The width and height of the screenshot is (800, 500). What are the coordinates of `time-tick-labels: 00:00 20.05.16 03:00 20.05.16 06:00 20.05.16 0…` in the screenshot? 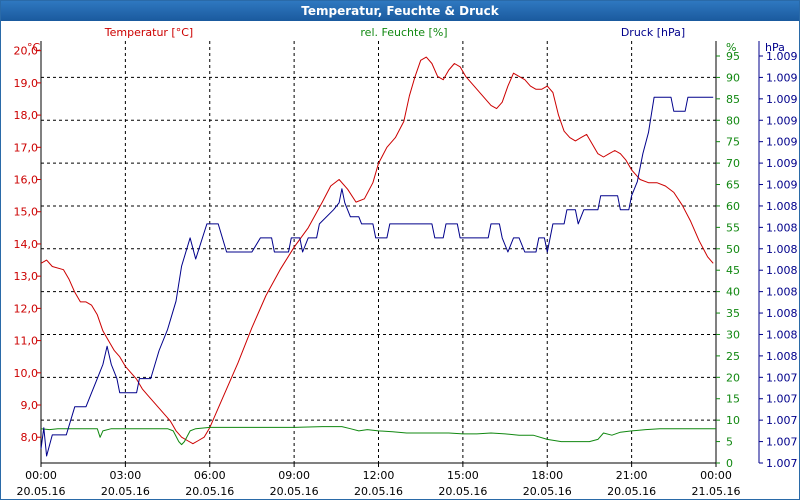 It's located at (379, 483).